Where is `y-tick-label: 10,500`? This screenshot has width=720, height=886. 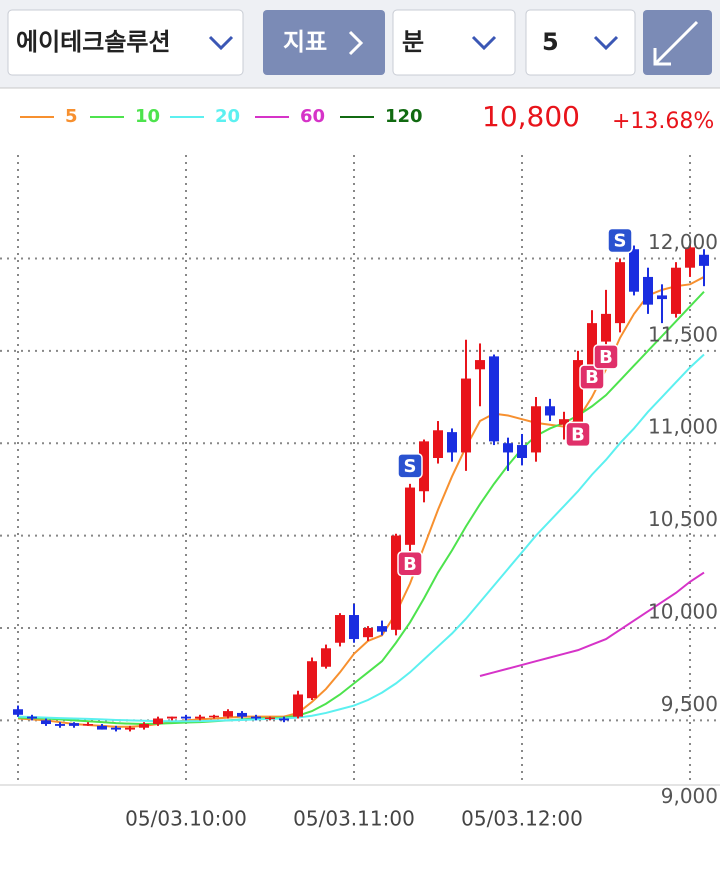
y-tick-label: 10,500 is located at coordinates (683, 519).